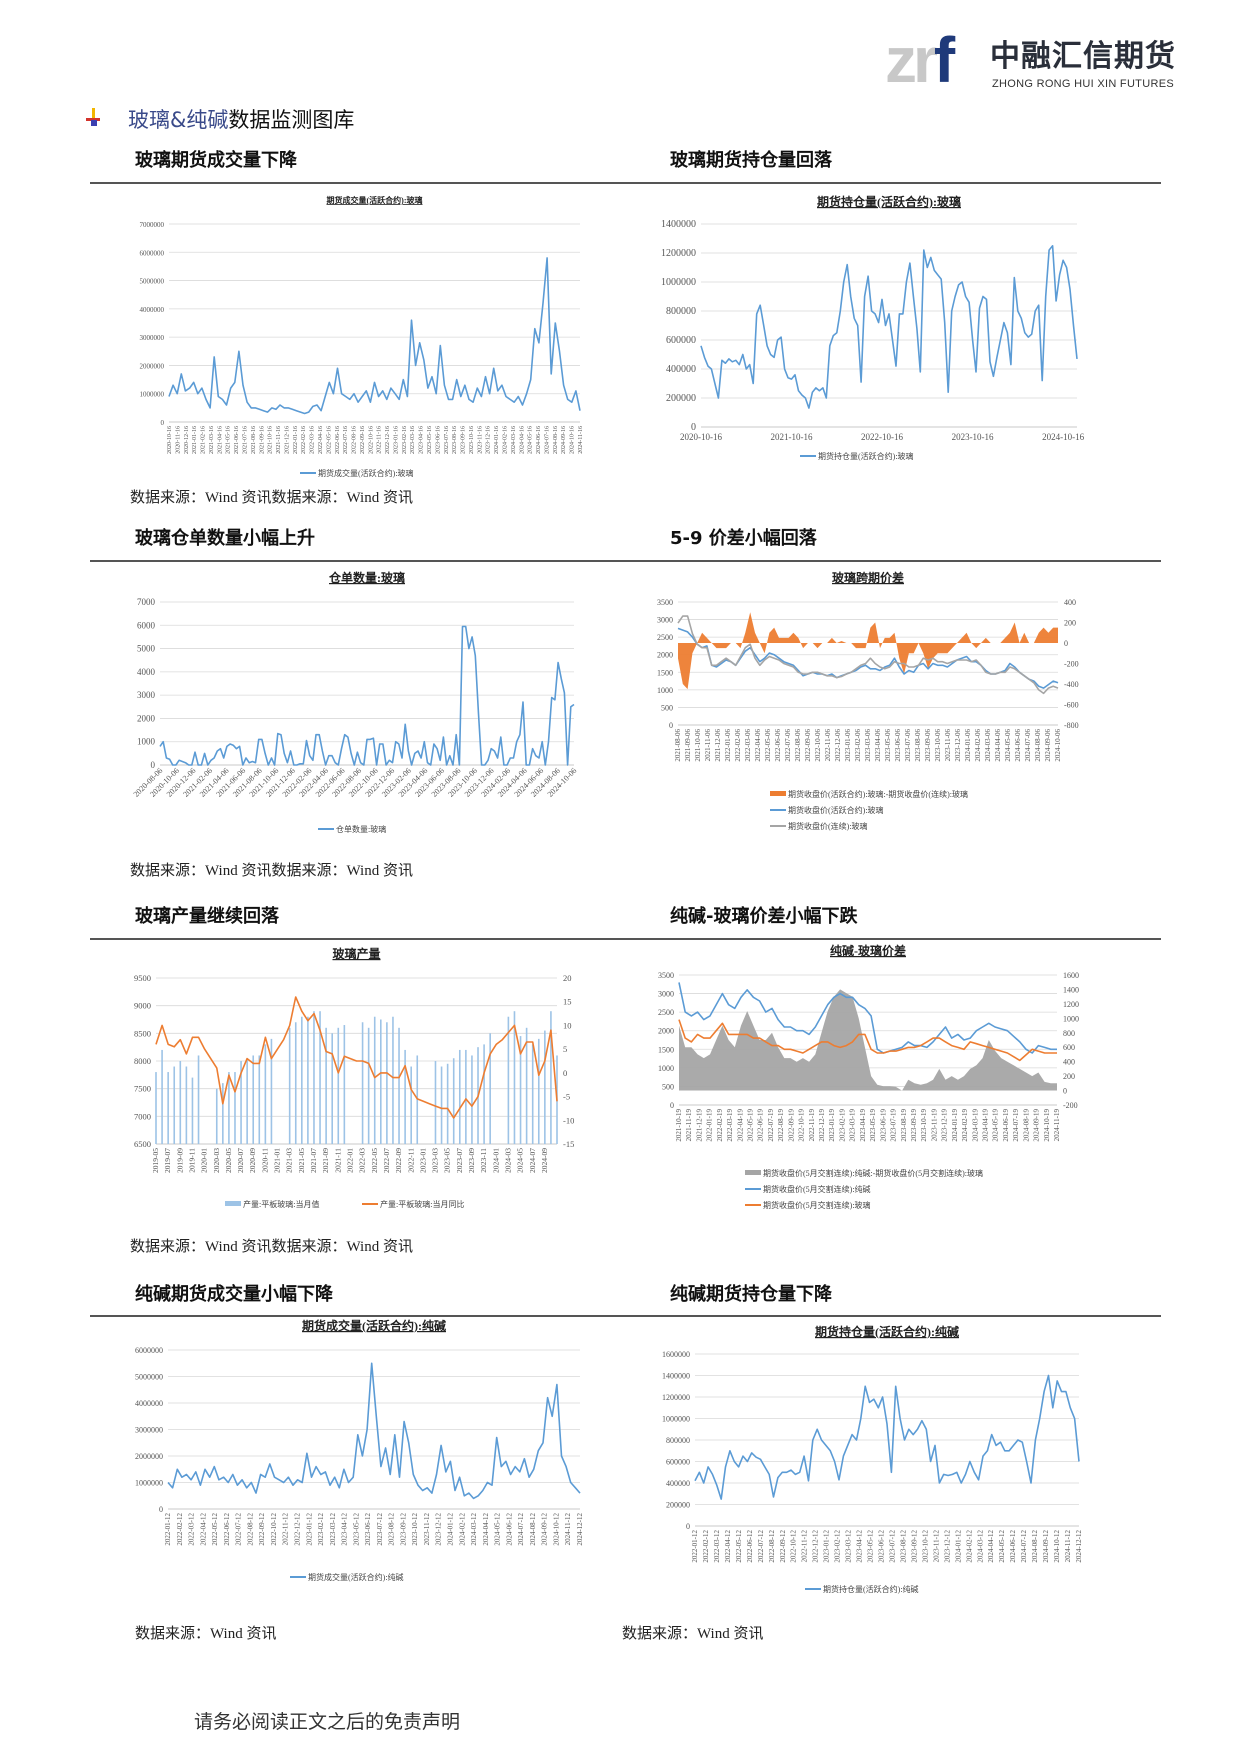 The image size is (1240, 1753). I want to click on data-source-note: 数据来源：Wind 资讯数据来源：Wind 资讯, so click(271, 1247).